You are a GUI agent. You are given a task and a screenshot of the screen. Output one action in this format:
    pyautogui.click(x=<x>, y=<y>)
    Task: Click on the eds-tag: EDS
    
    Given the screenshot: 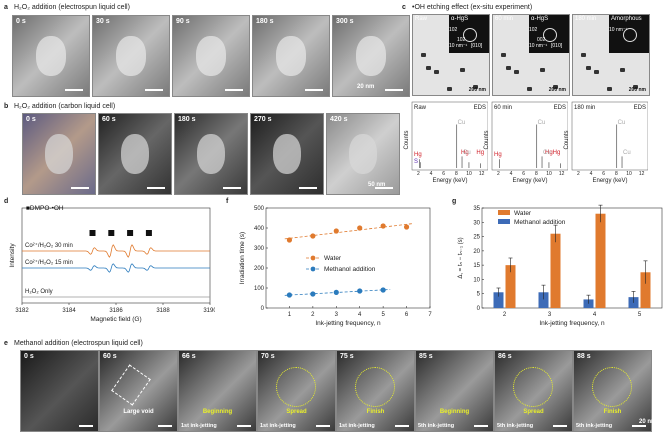 What is the action you would take?
    pyautogui.click(x=560, y=108)
    